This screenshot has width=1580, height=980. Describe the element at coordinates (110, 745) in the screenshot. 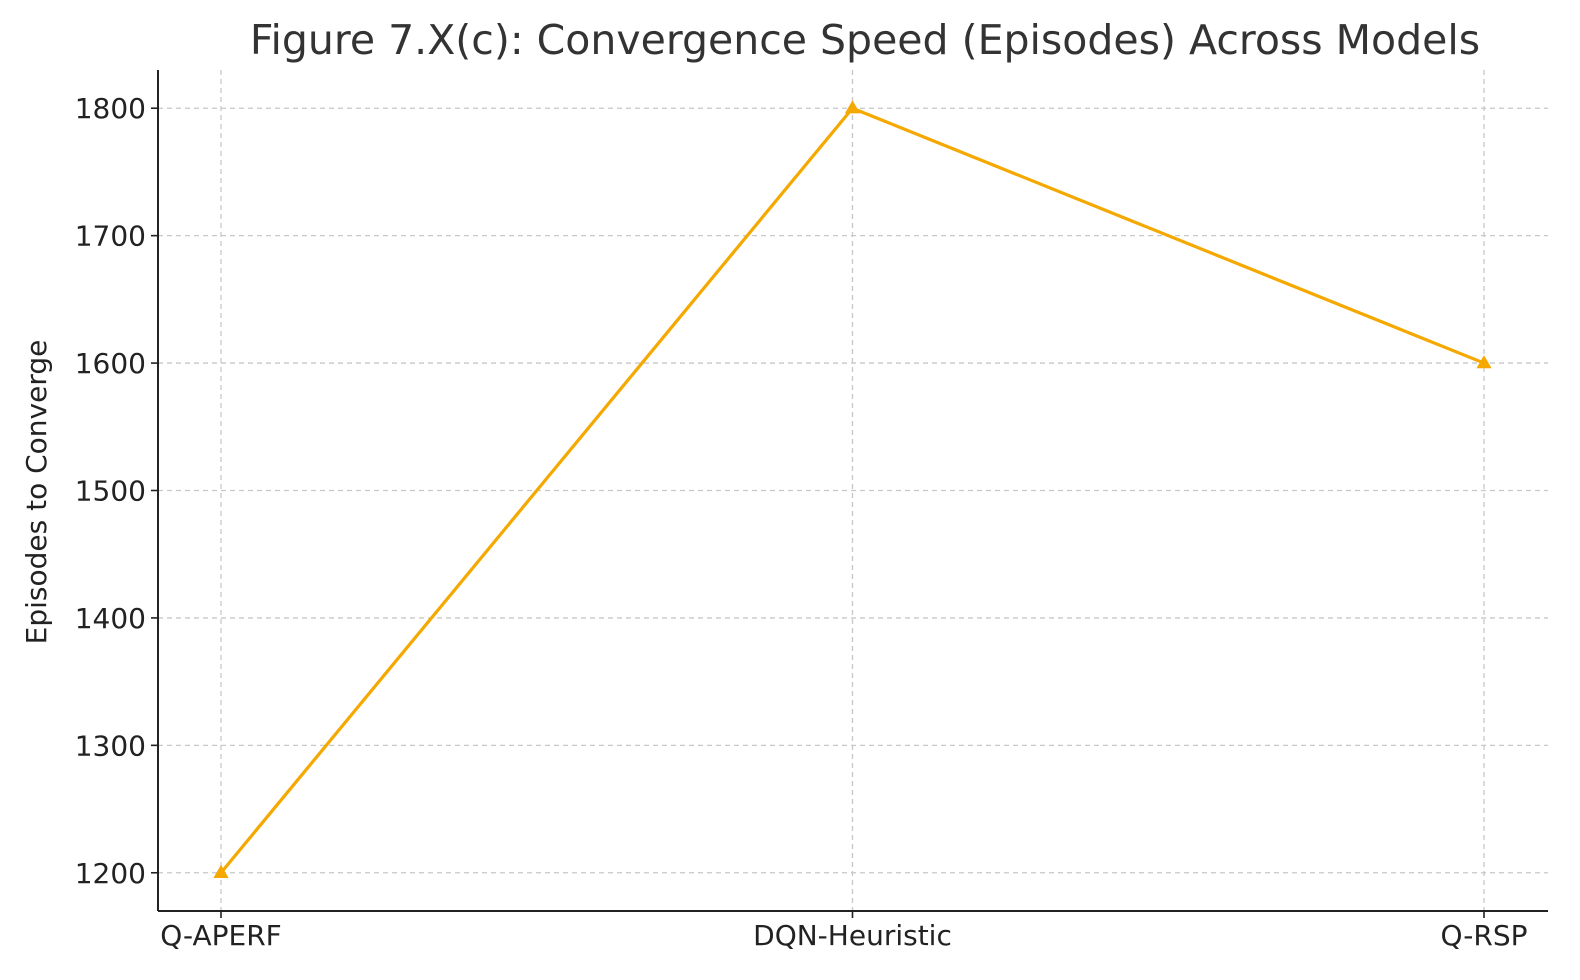

I see `y-tick-label: 1300` at that location.